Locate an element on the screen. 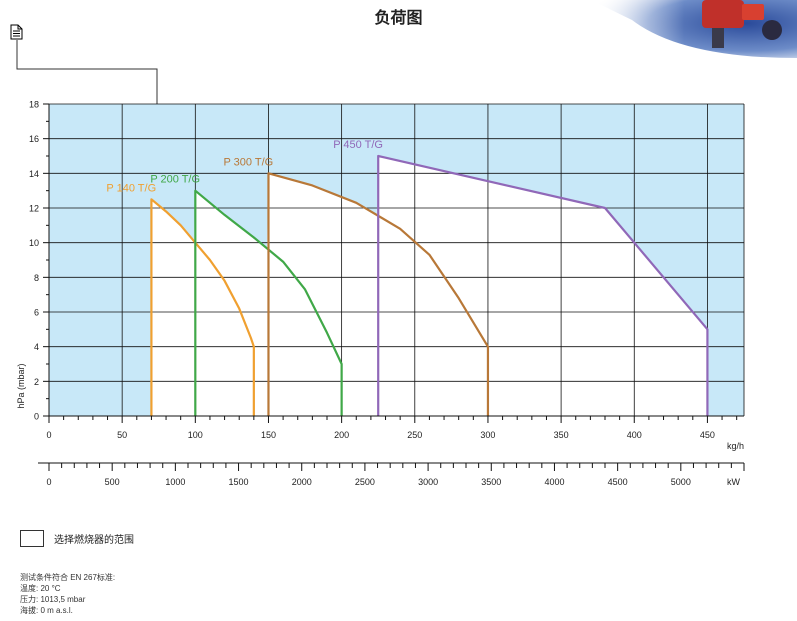 Image resolution: width=797 pixels, height=621 pixels. x2-tick-label: 4500 is located at coordinates (618, 482).